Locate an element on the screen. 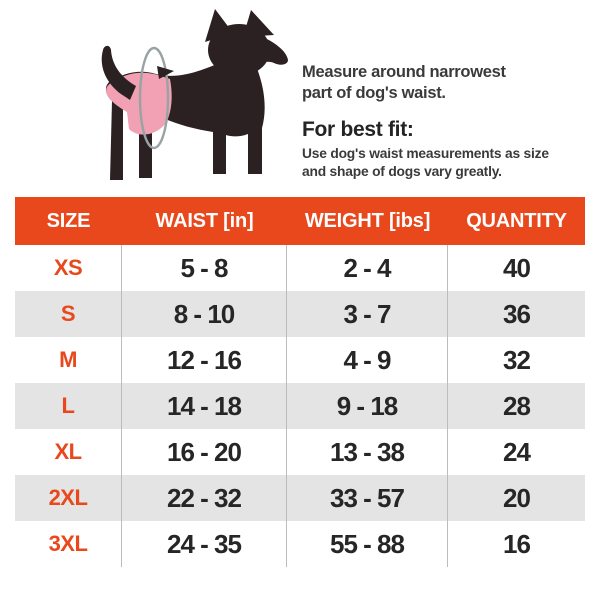 Image resolution: width=600 pixels, height=600 pixels. table-row-xs: XS 5 - 8 2 - 4 40 is located at coordinates (300, 268).